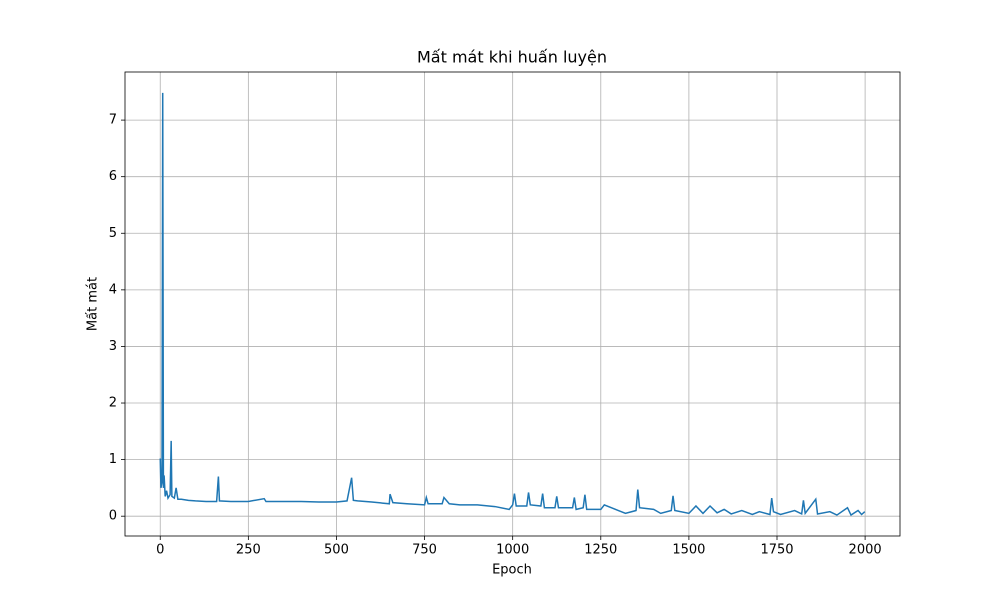 The height and width of the screenshot is (604, 1000). What do you see at coordinates (688, 550) in the screenshot?
I see `x-tick-label: 1500` at bounding box center [688, 550].